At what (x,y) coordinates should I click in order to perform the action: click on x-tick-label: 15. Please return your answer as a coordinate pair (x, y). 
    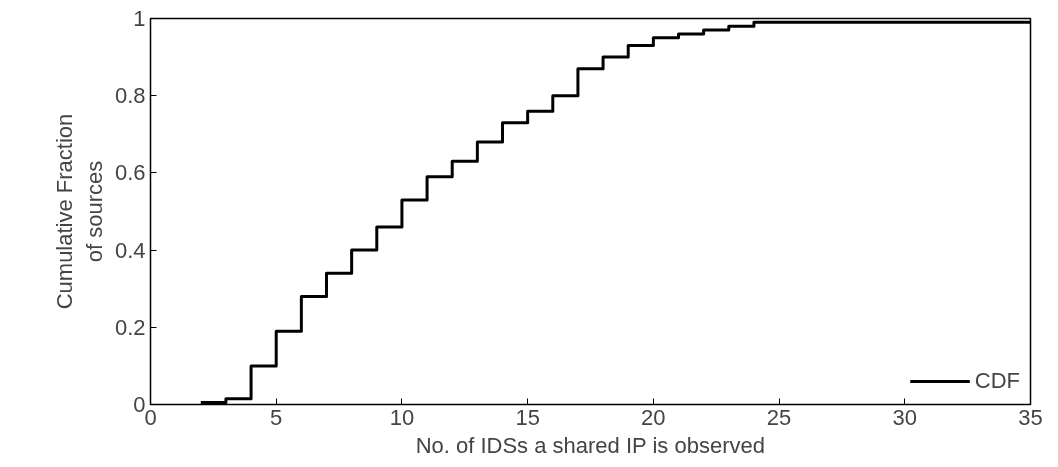
    Looking at the image, I should click on (527, 417).